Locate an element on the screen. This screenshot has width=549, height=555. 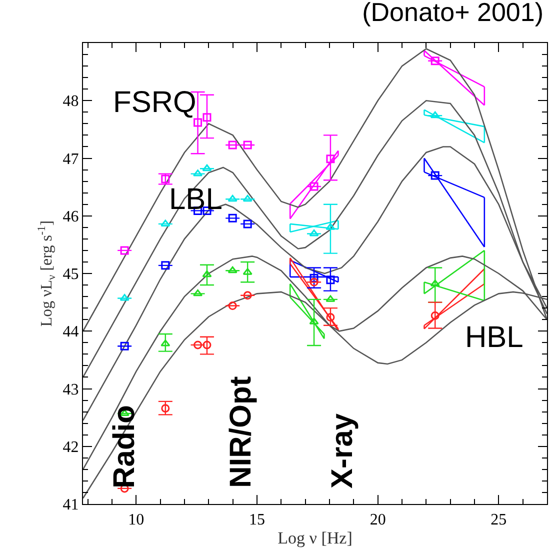
chart-title: (Donato+ 2001) is located at coordinates (453, 13).